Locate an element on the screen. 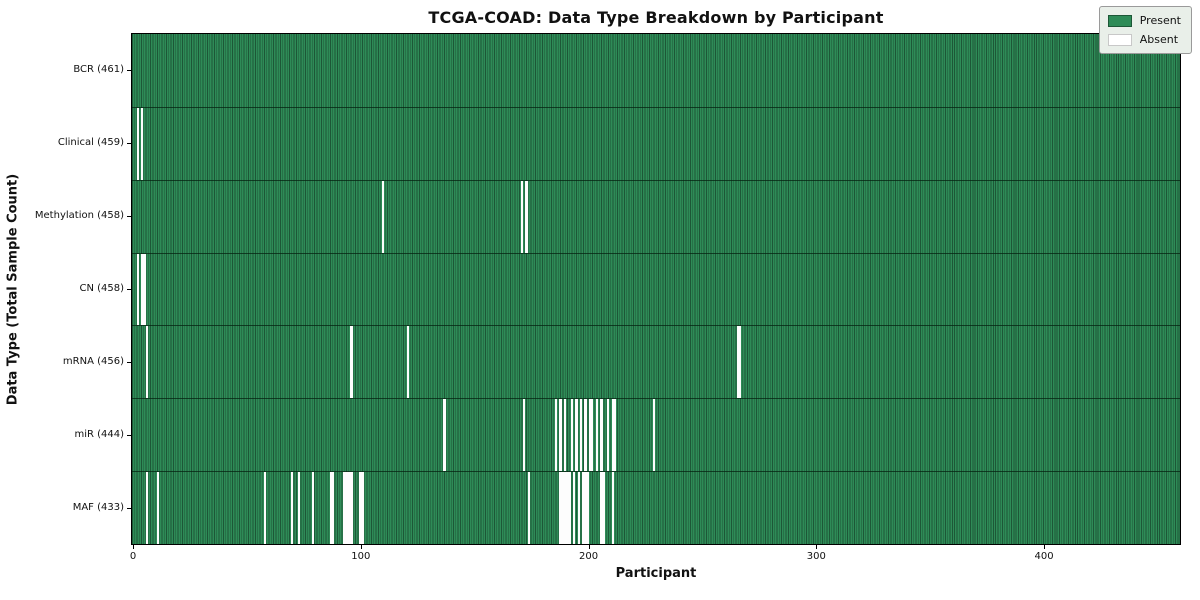  y-axis-label: Data Type (Total Sample Count) is located at coordinates (13, 289).